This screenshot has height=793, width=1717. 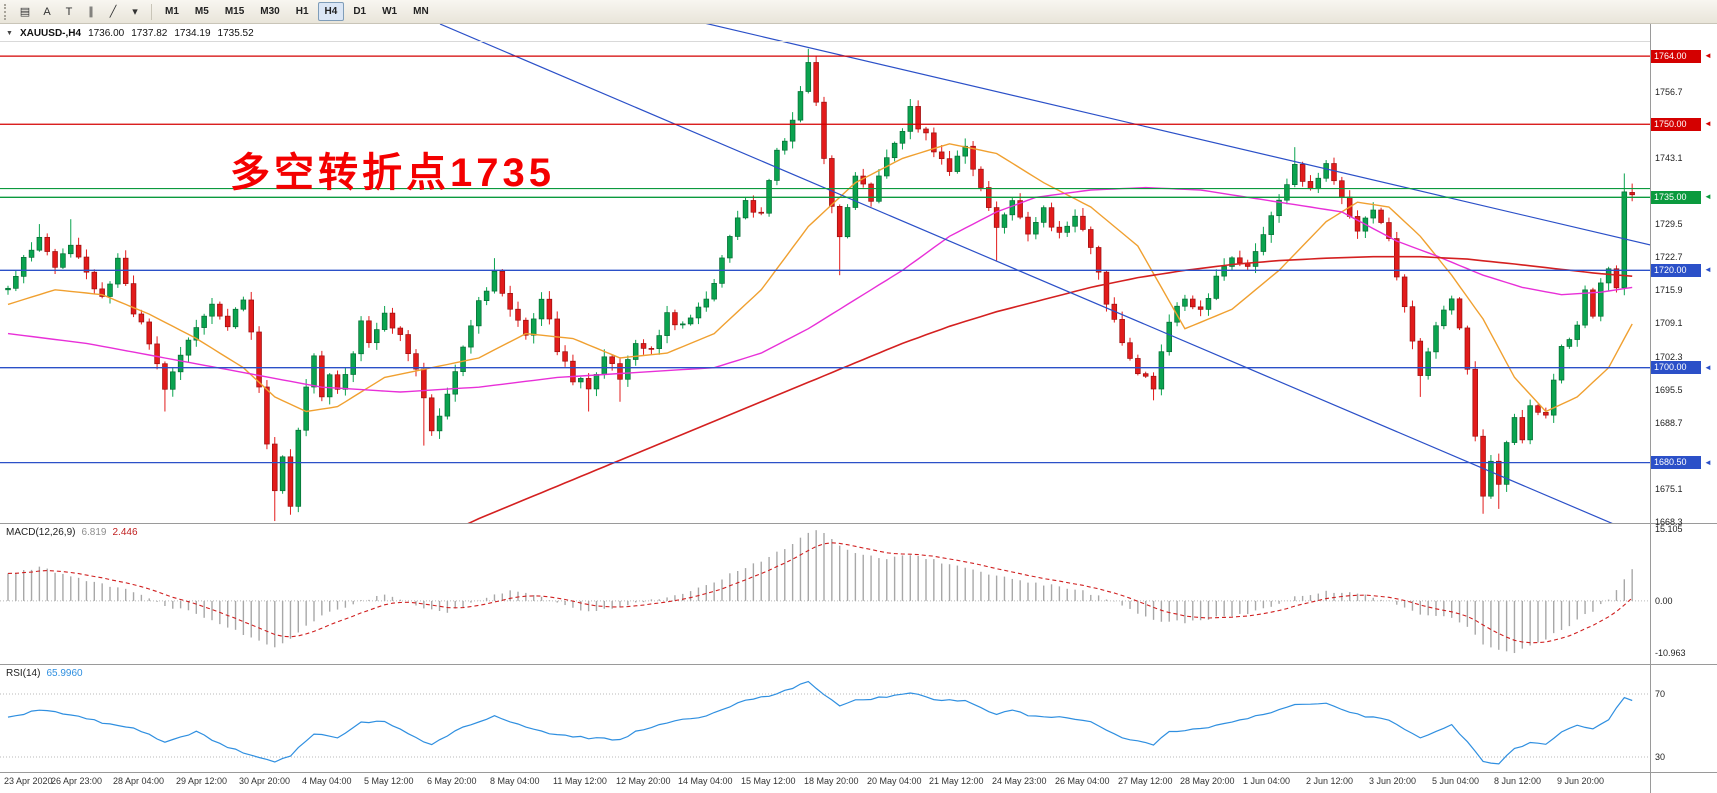 I want to click on price-tick-label: 1695.5, so click(x=1669, y=389).